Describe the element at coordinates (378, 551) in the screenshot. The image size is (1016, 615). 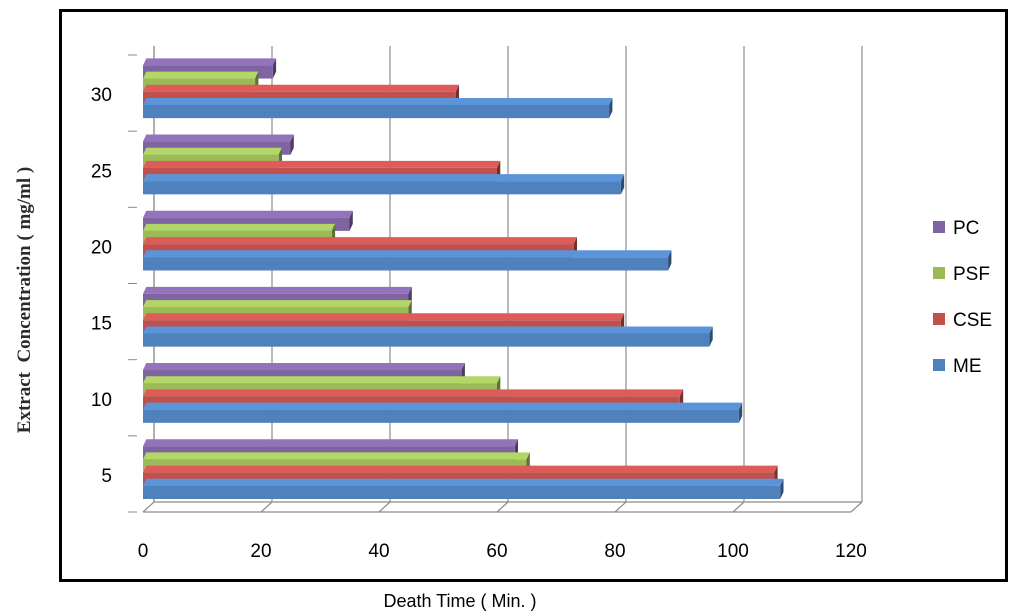
I see `x-tick-label: 40` at that location.